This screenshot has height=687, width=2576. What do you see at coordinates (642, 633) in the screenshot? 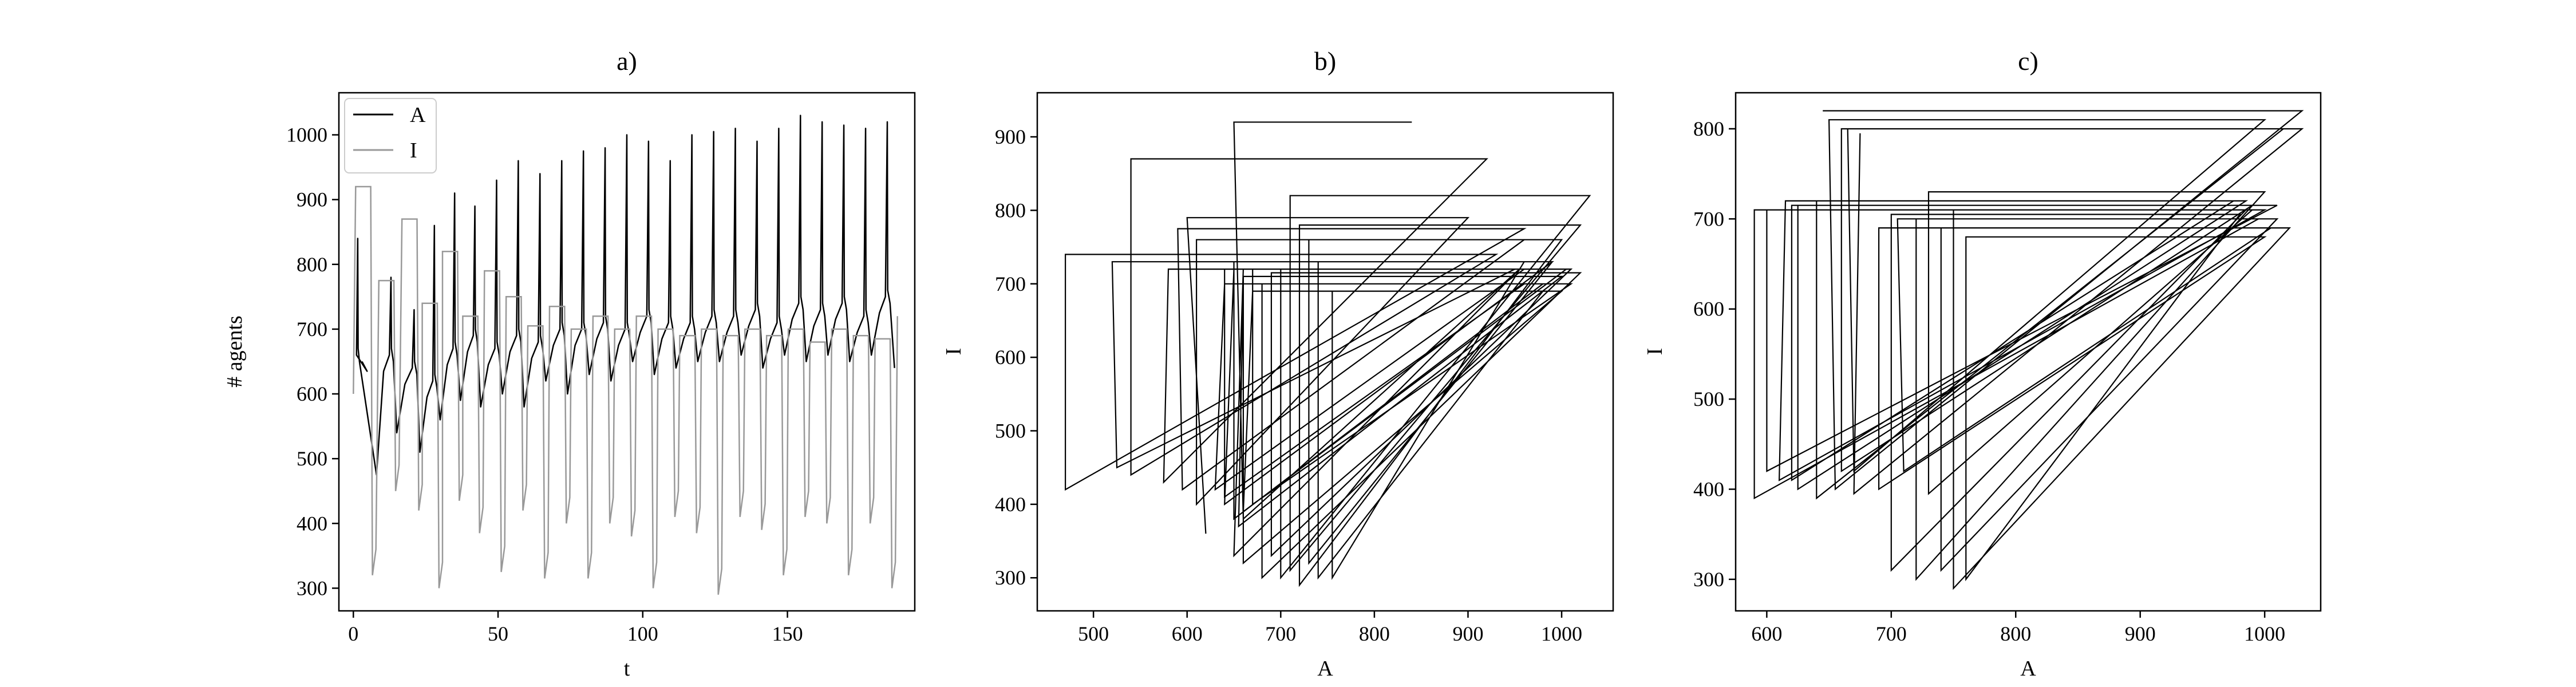
I see `x-tick-label: 100` at bounding box center [642, 633].